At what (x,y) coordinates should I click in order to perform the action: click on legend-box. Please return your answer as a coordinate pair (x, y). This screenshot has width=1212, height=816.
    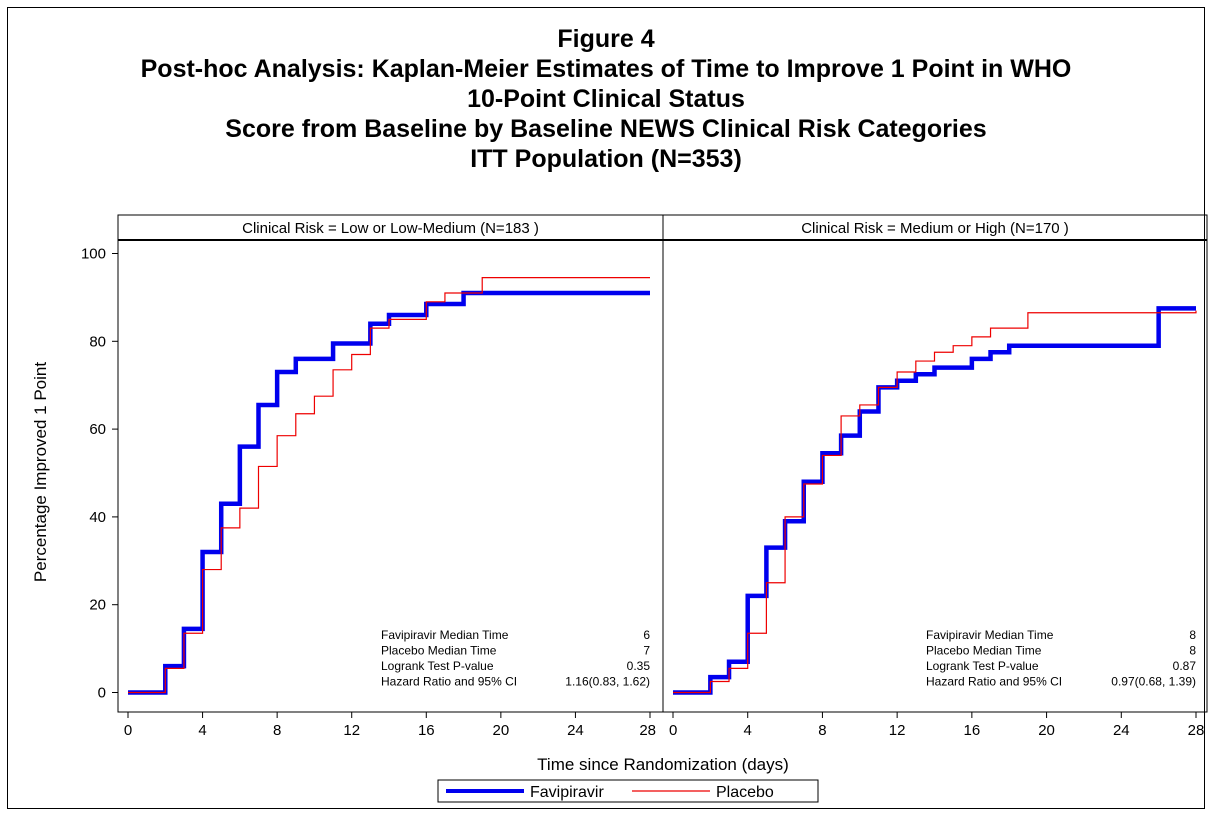
    Looking at the image, I should click on (628, 791).